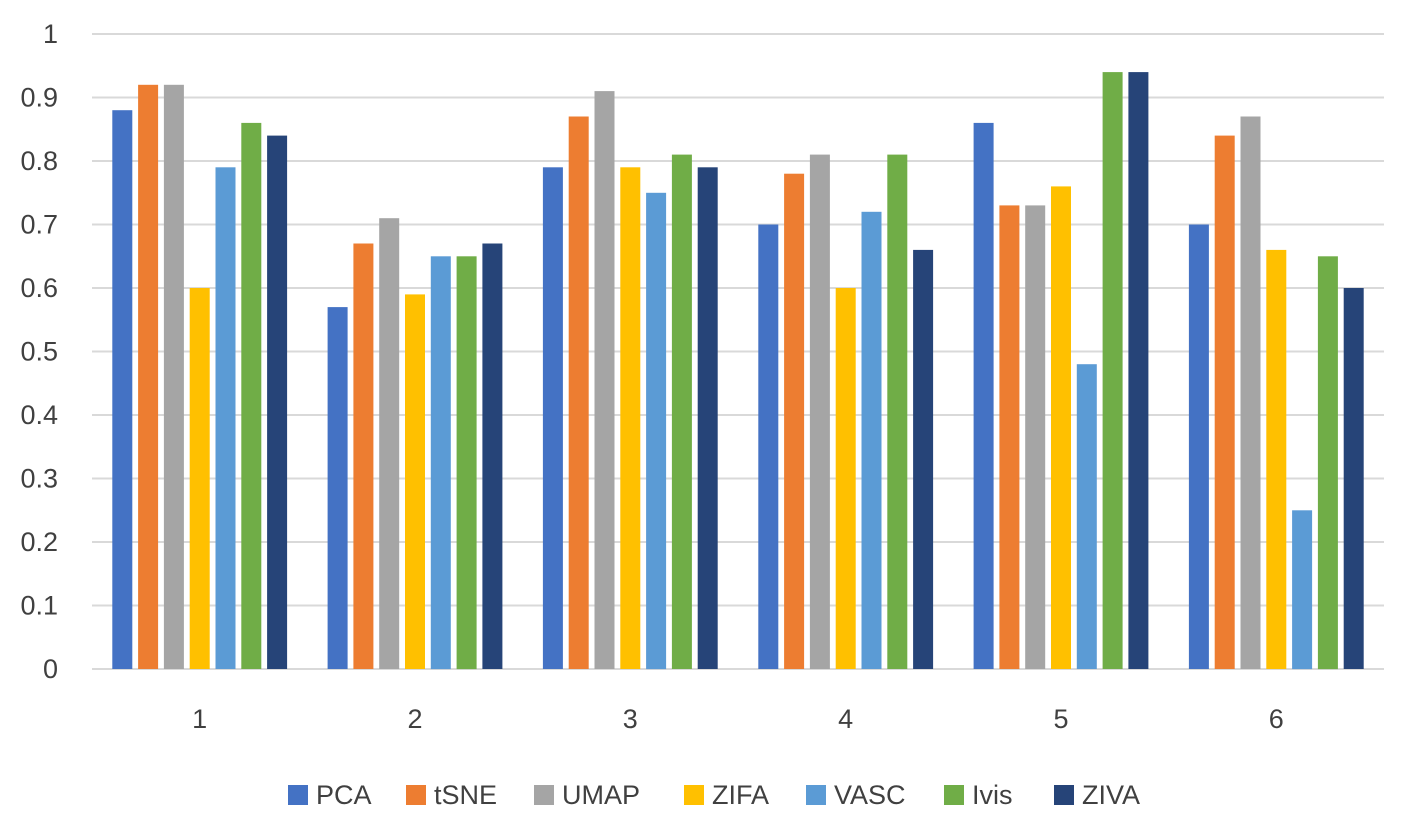  I want to click on legend-label: tSNE, so click(465, 795).